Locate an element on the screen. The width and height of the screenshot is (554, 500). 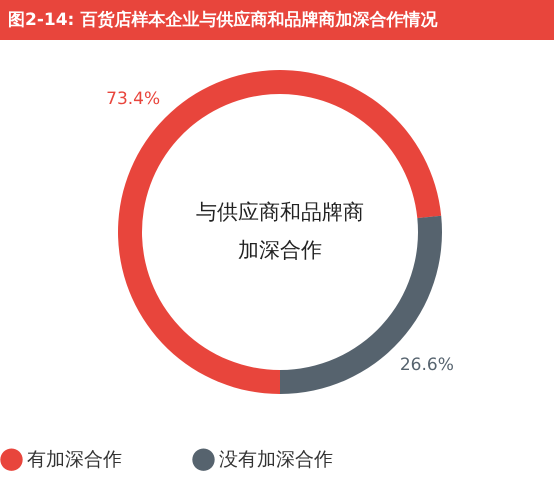
legend-label: 没有加深合作 is located at coordinates (276, 459).